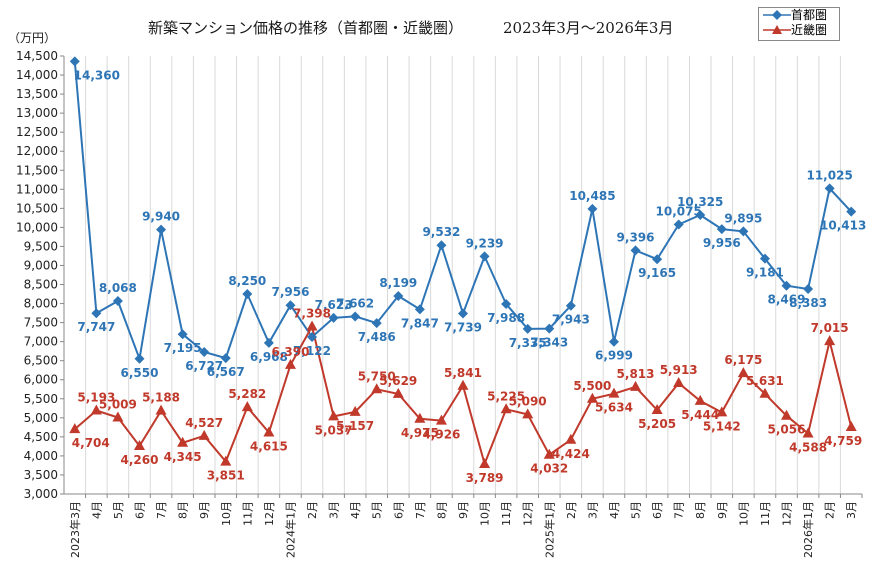 This screenshot has width=880, height=569. Describe the element at coordinates (843, 226) in the screenshot. I see `data-label-series-1: 10,413` at that location.